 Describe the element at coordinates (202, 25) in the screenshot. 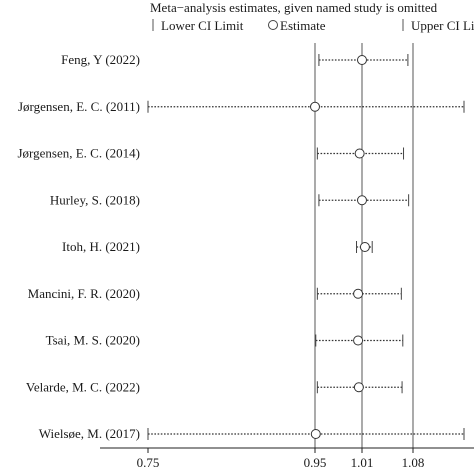

I see `legend-label: Lower CI Limit` at that location.